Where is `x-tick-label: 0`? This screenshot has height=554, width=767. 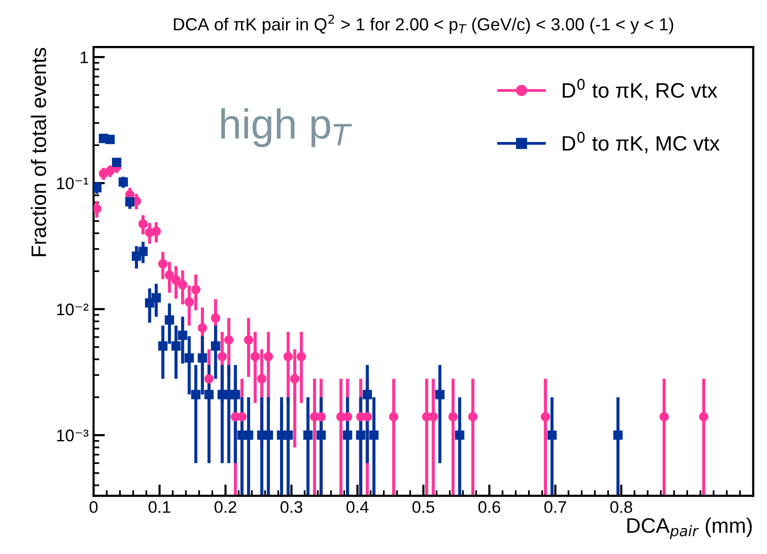
x-tick-label: 0 is located at coordinates (94, 507).